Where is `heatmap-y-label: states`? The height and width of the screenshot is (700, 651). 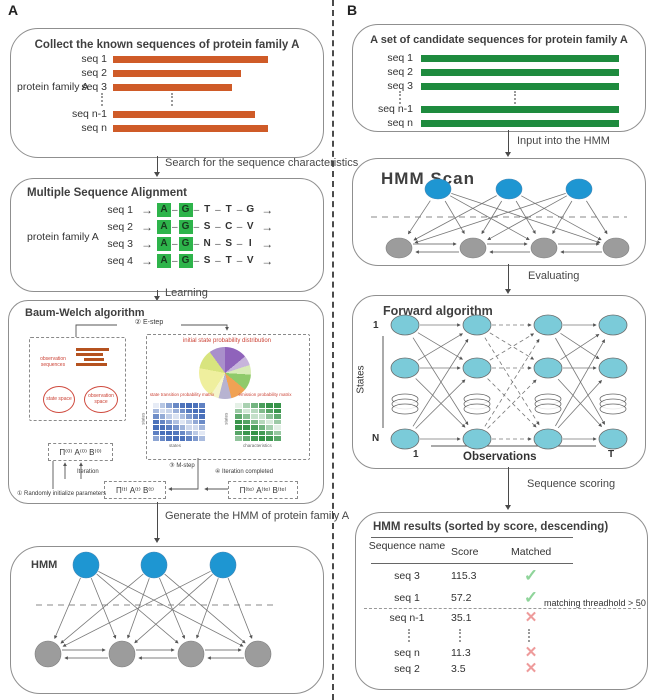
heatmap-y-label: states is located at coordinates (143, 418).